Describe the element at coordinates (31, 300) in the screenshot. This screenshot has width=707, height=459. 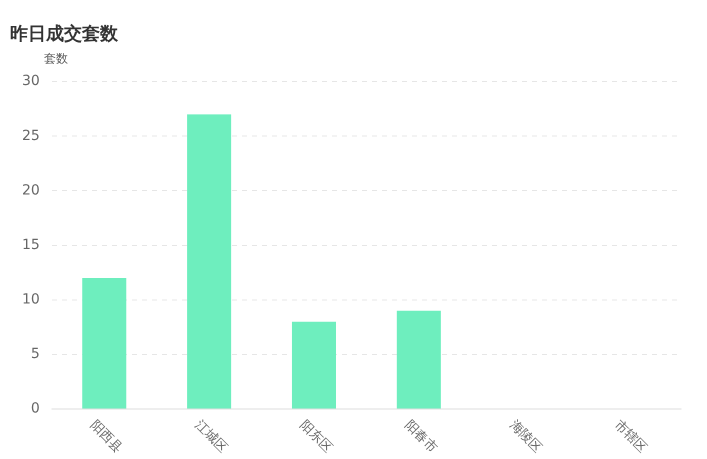
I see `y-tick-label: 10` at that location.